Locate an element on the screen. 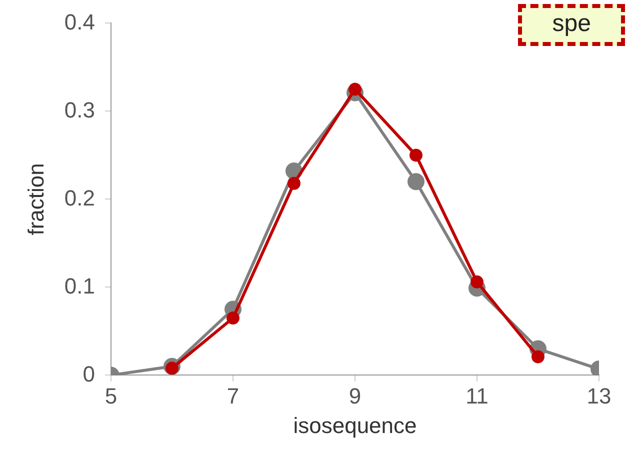  x-tick-label: 5 is located at coordinates (111, 395).